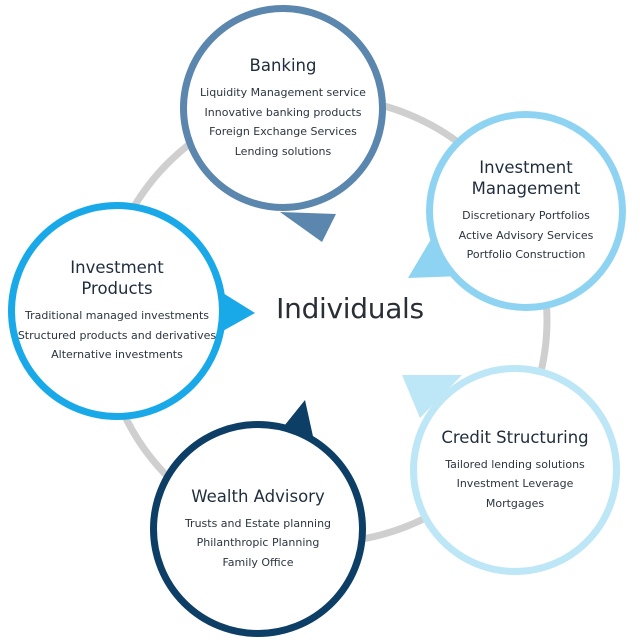  Describe the element at coordinates (283, 65) in the screenshot. I see `banking-title: Banking` at that location.